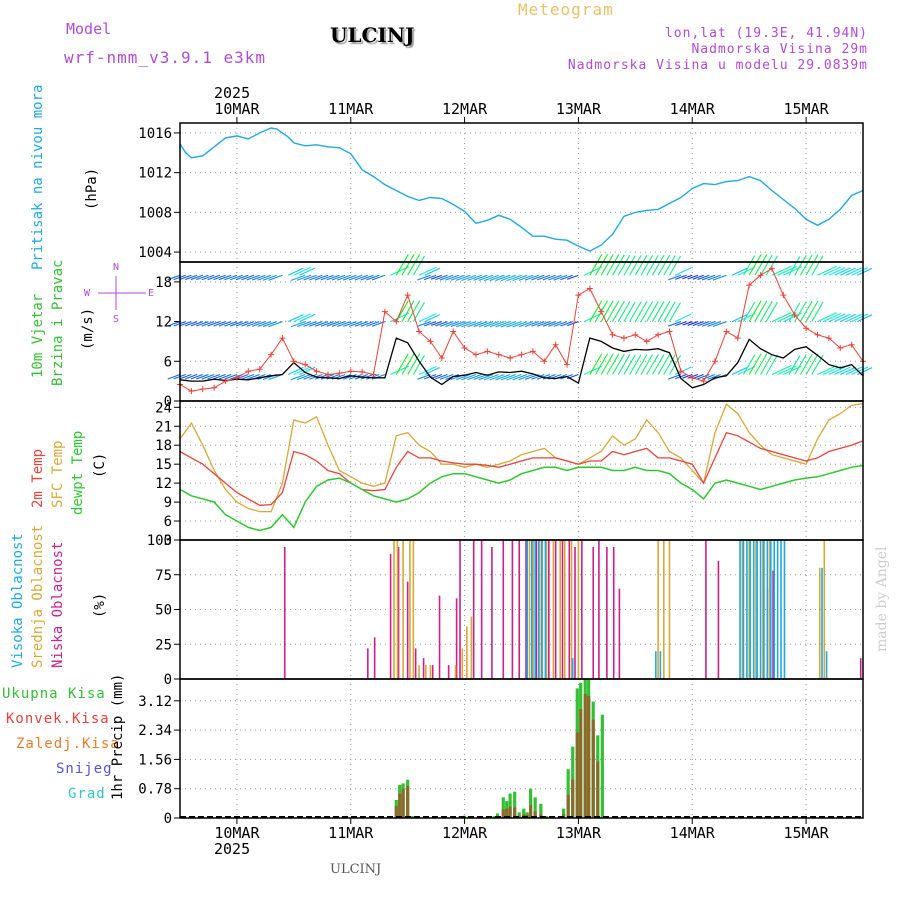 The image size is (900, 900). I want to click on precip-frame, so click(521, 748).